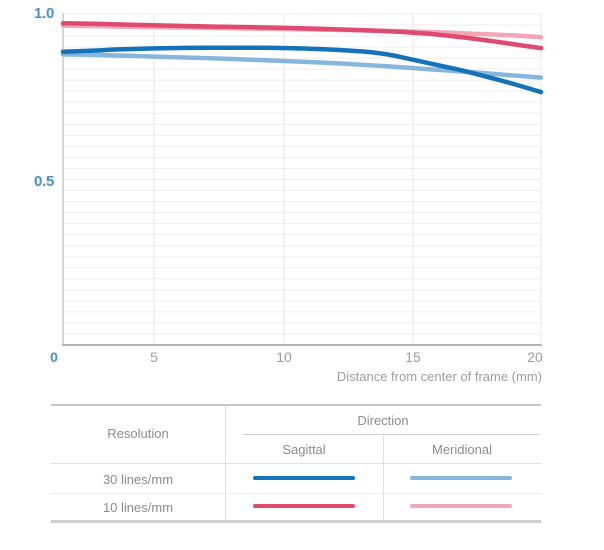 The image size is (604, 550). What do you see at coordinates (461, 478) in the screenshot?
I see `swatch-30-meridional` at bounding box center [461, 478].